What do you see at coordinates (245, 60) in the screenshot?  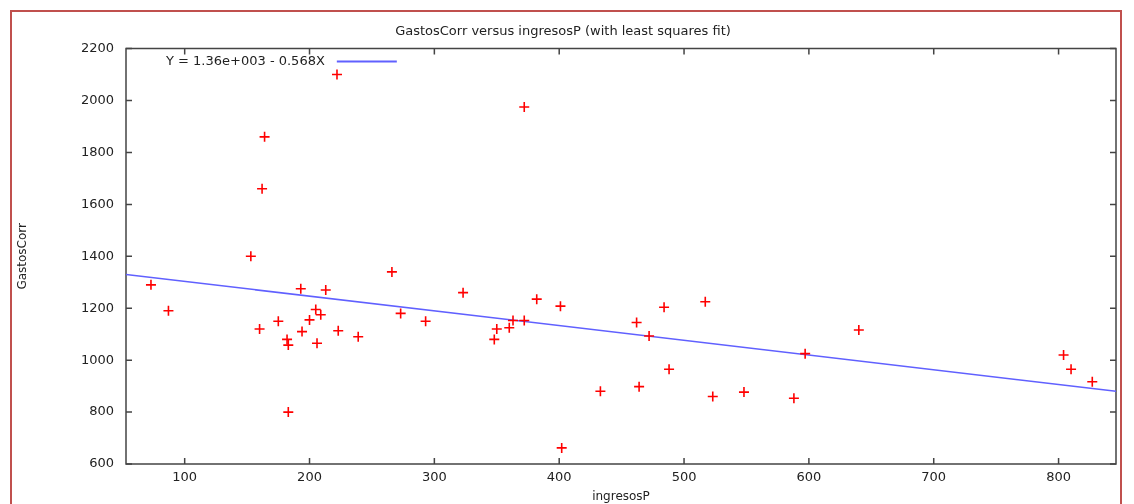 I see `legend-label: Y = 1.36e+003 - 0.568X` at bounding box center [245, 60].